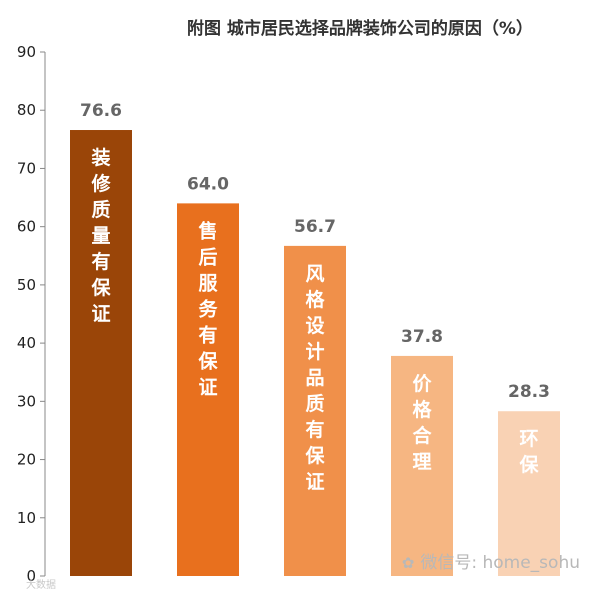 The width and height of the screenshot is (600, 595). I want to click on data-label: 28.3, so click(529, 392).